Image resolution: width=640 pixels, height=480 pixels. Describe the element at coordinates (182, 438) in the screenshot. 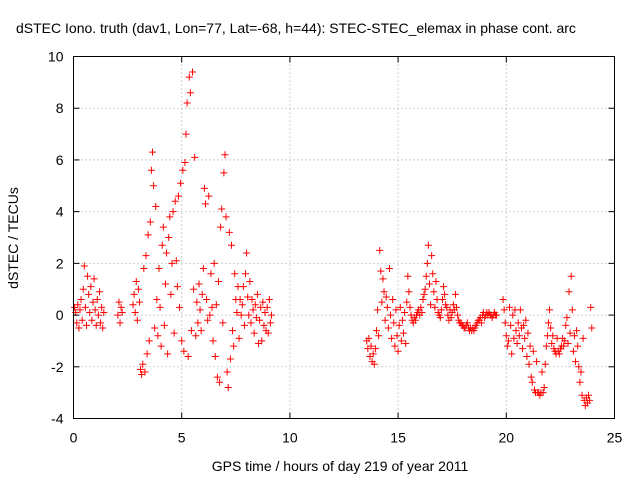

I see `x-tick-label: 5` at that location.